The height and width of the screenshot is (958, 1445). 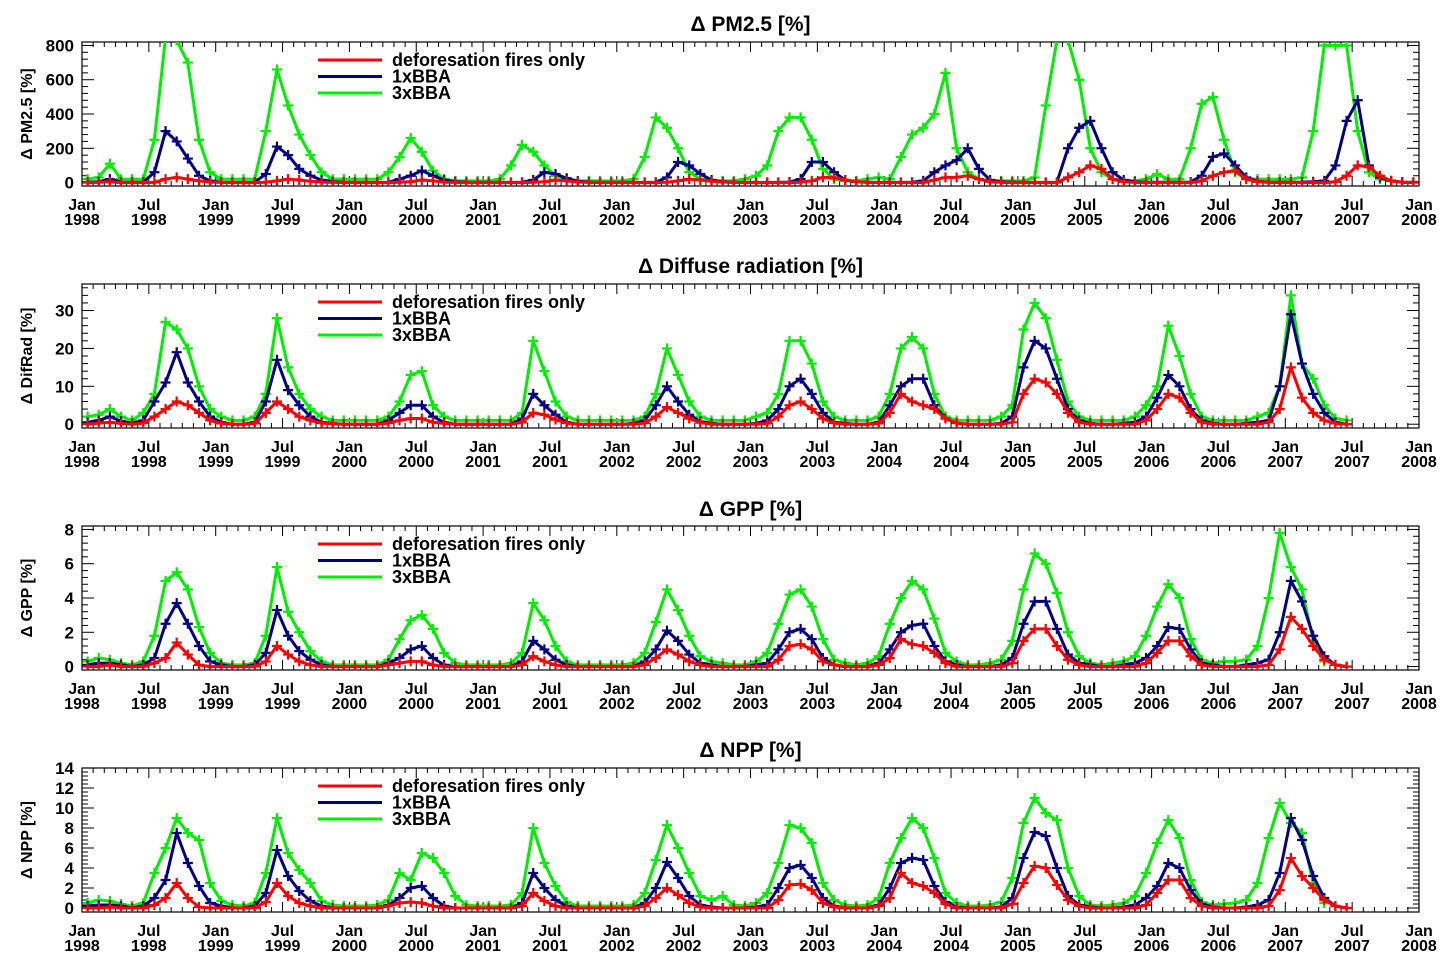 I want to click on x-tick-label-month: Jul, so click(x=282, y=689).